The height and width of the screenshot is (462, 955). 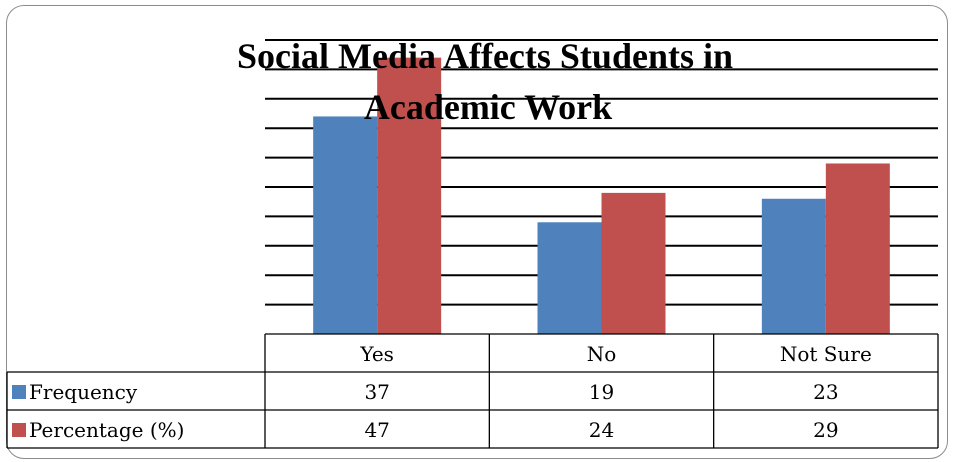 I want to click on bar-frequency-yes, so click(x=345, y=225).